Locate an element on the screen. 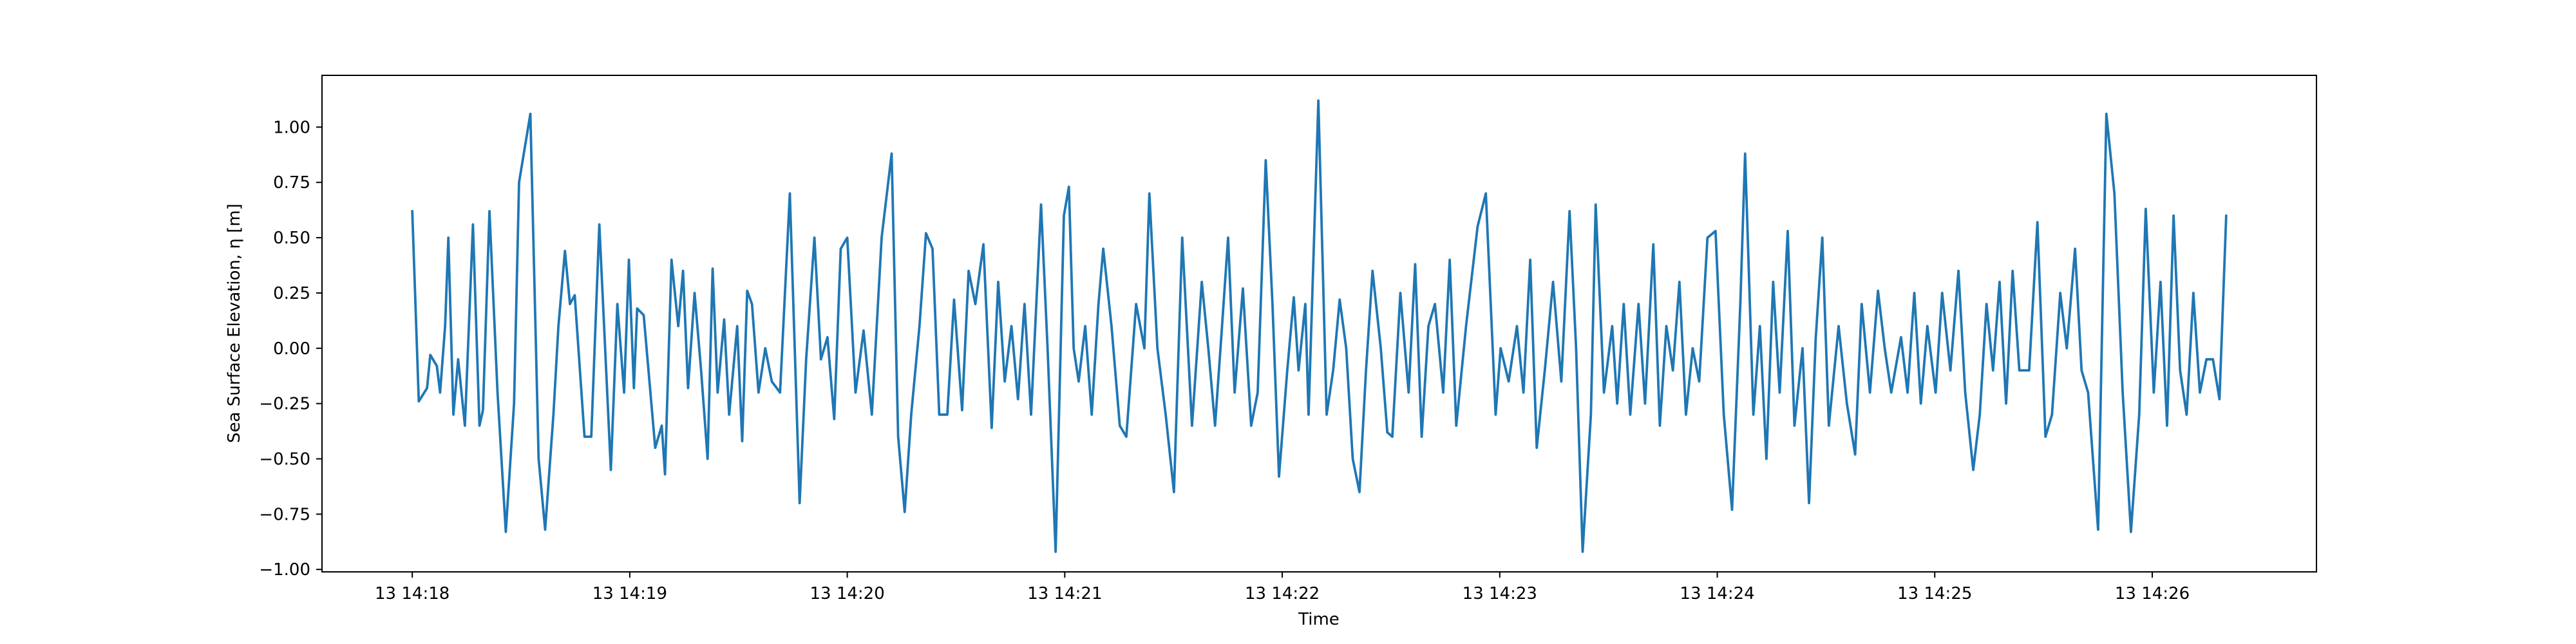 The height and width of the screenshot is (644, 2576). y-tick-label: −0.50 is located at coordinates (285, 460).